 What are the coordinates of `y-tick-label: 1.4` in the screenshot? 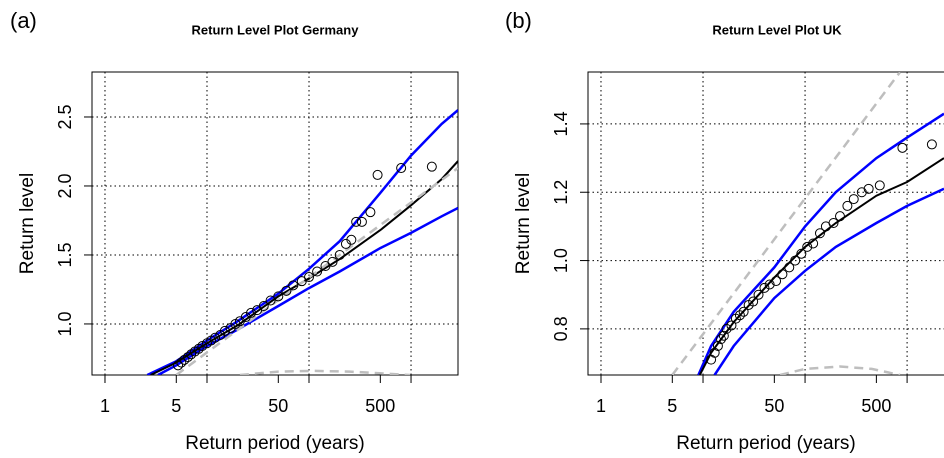 It's located at (561, 123).